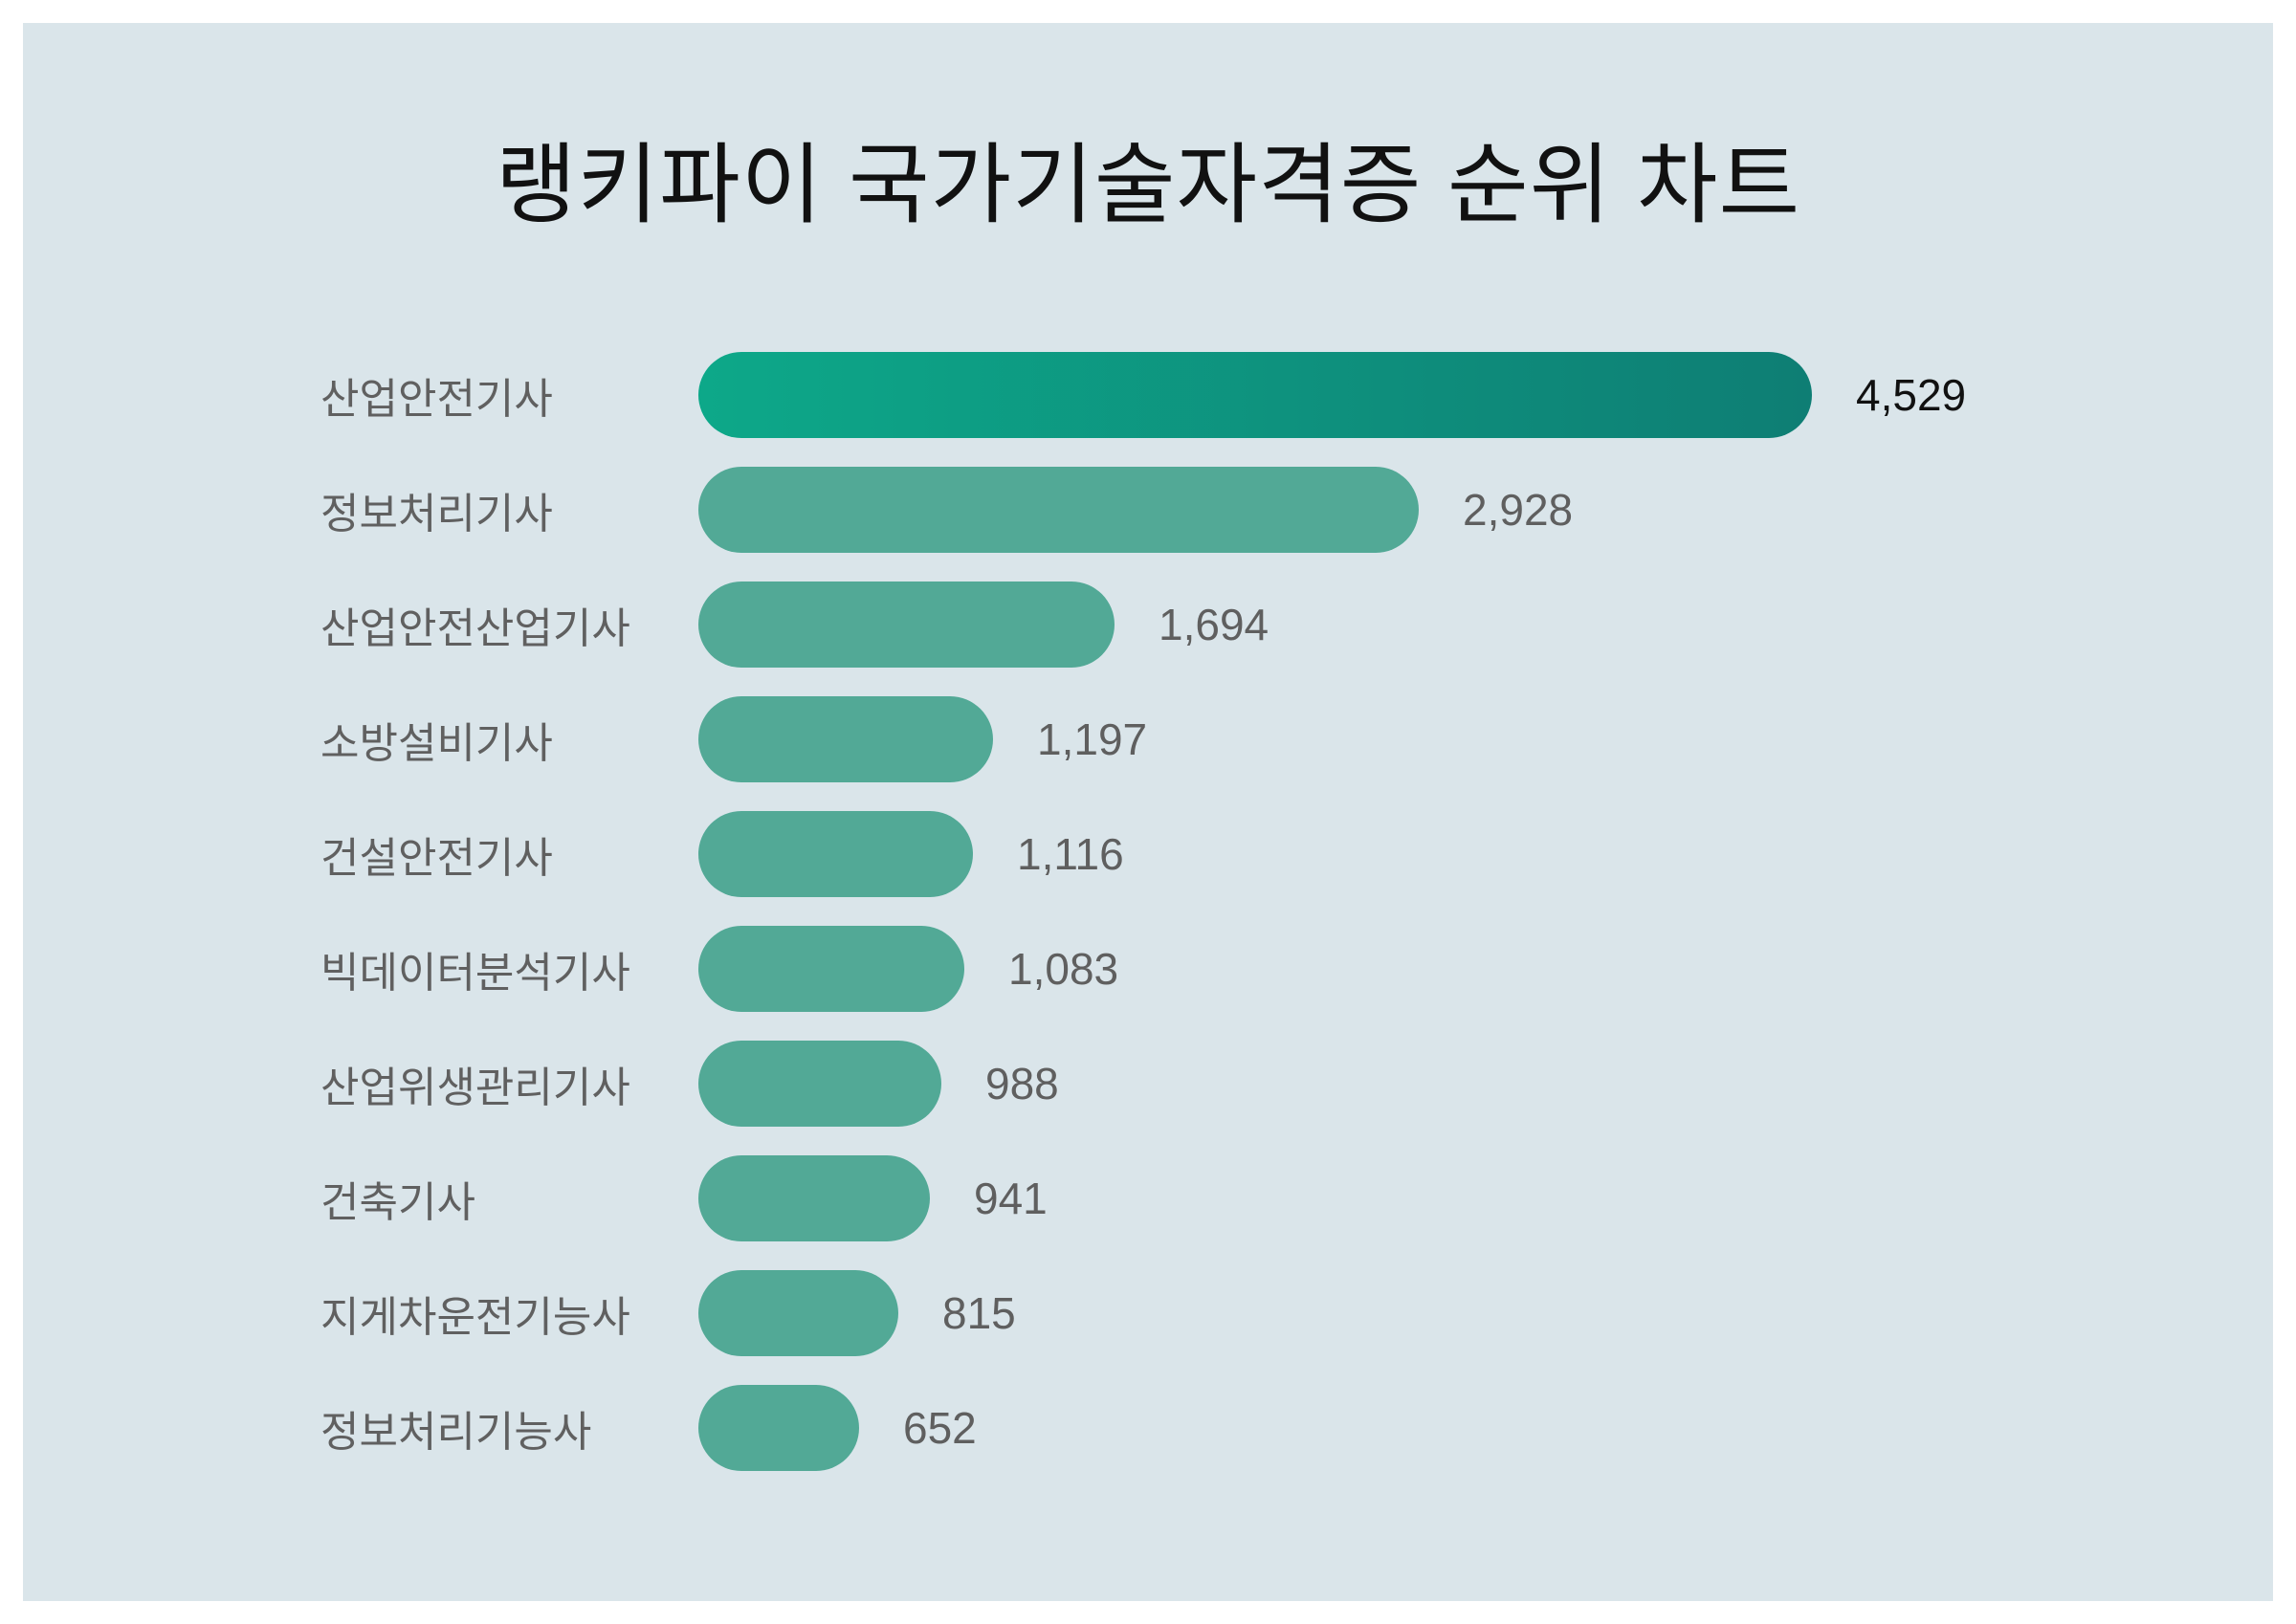  Describe the element at coordinates (1070, 854) in the screenshot. I see `value-label: 1,116` at that location.